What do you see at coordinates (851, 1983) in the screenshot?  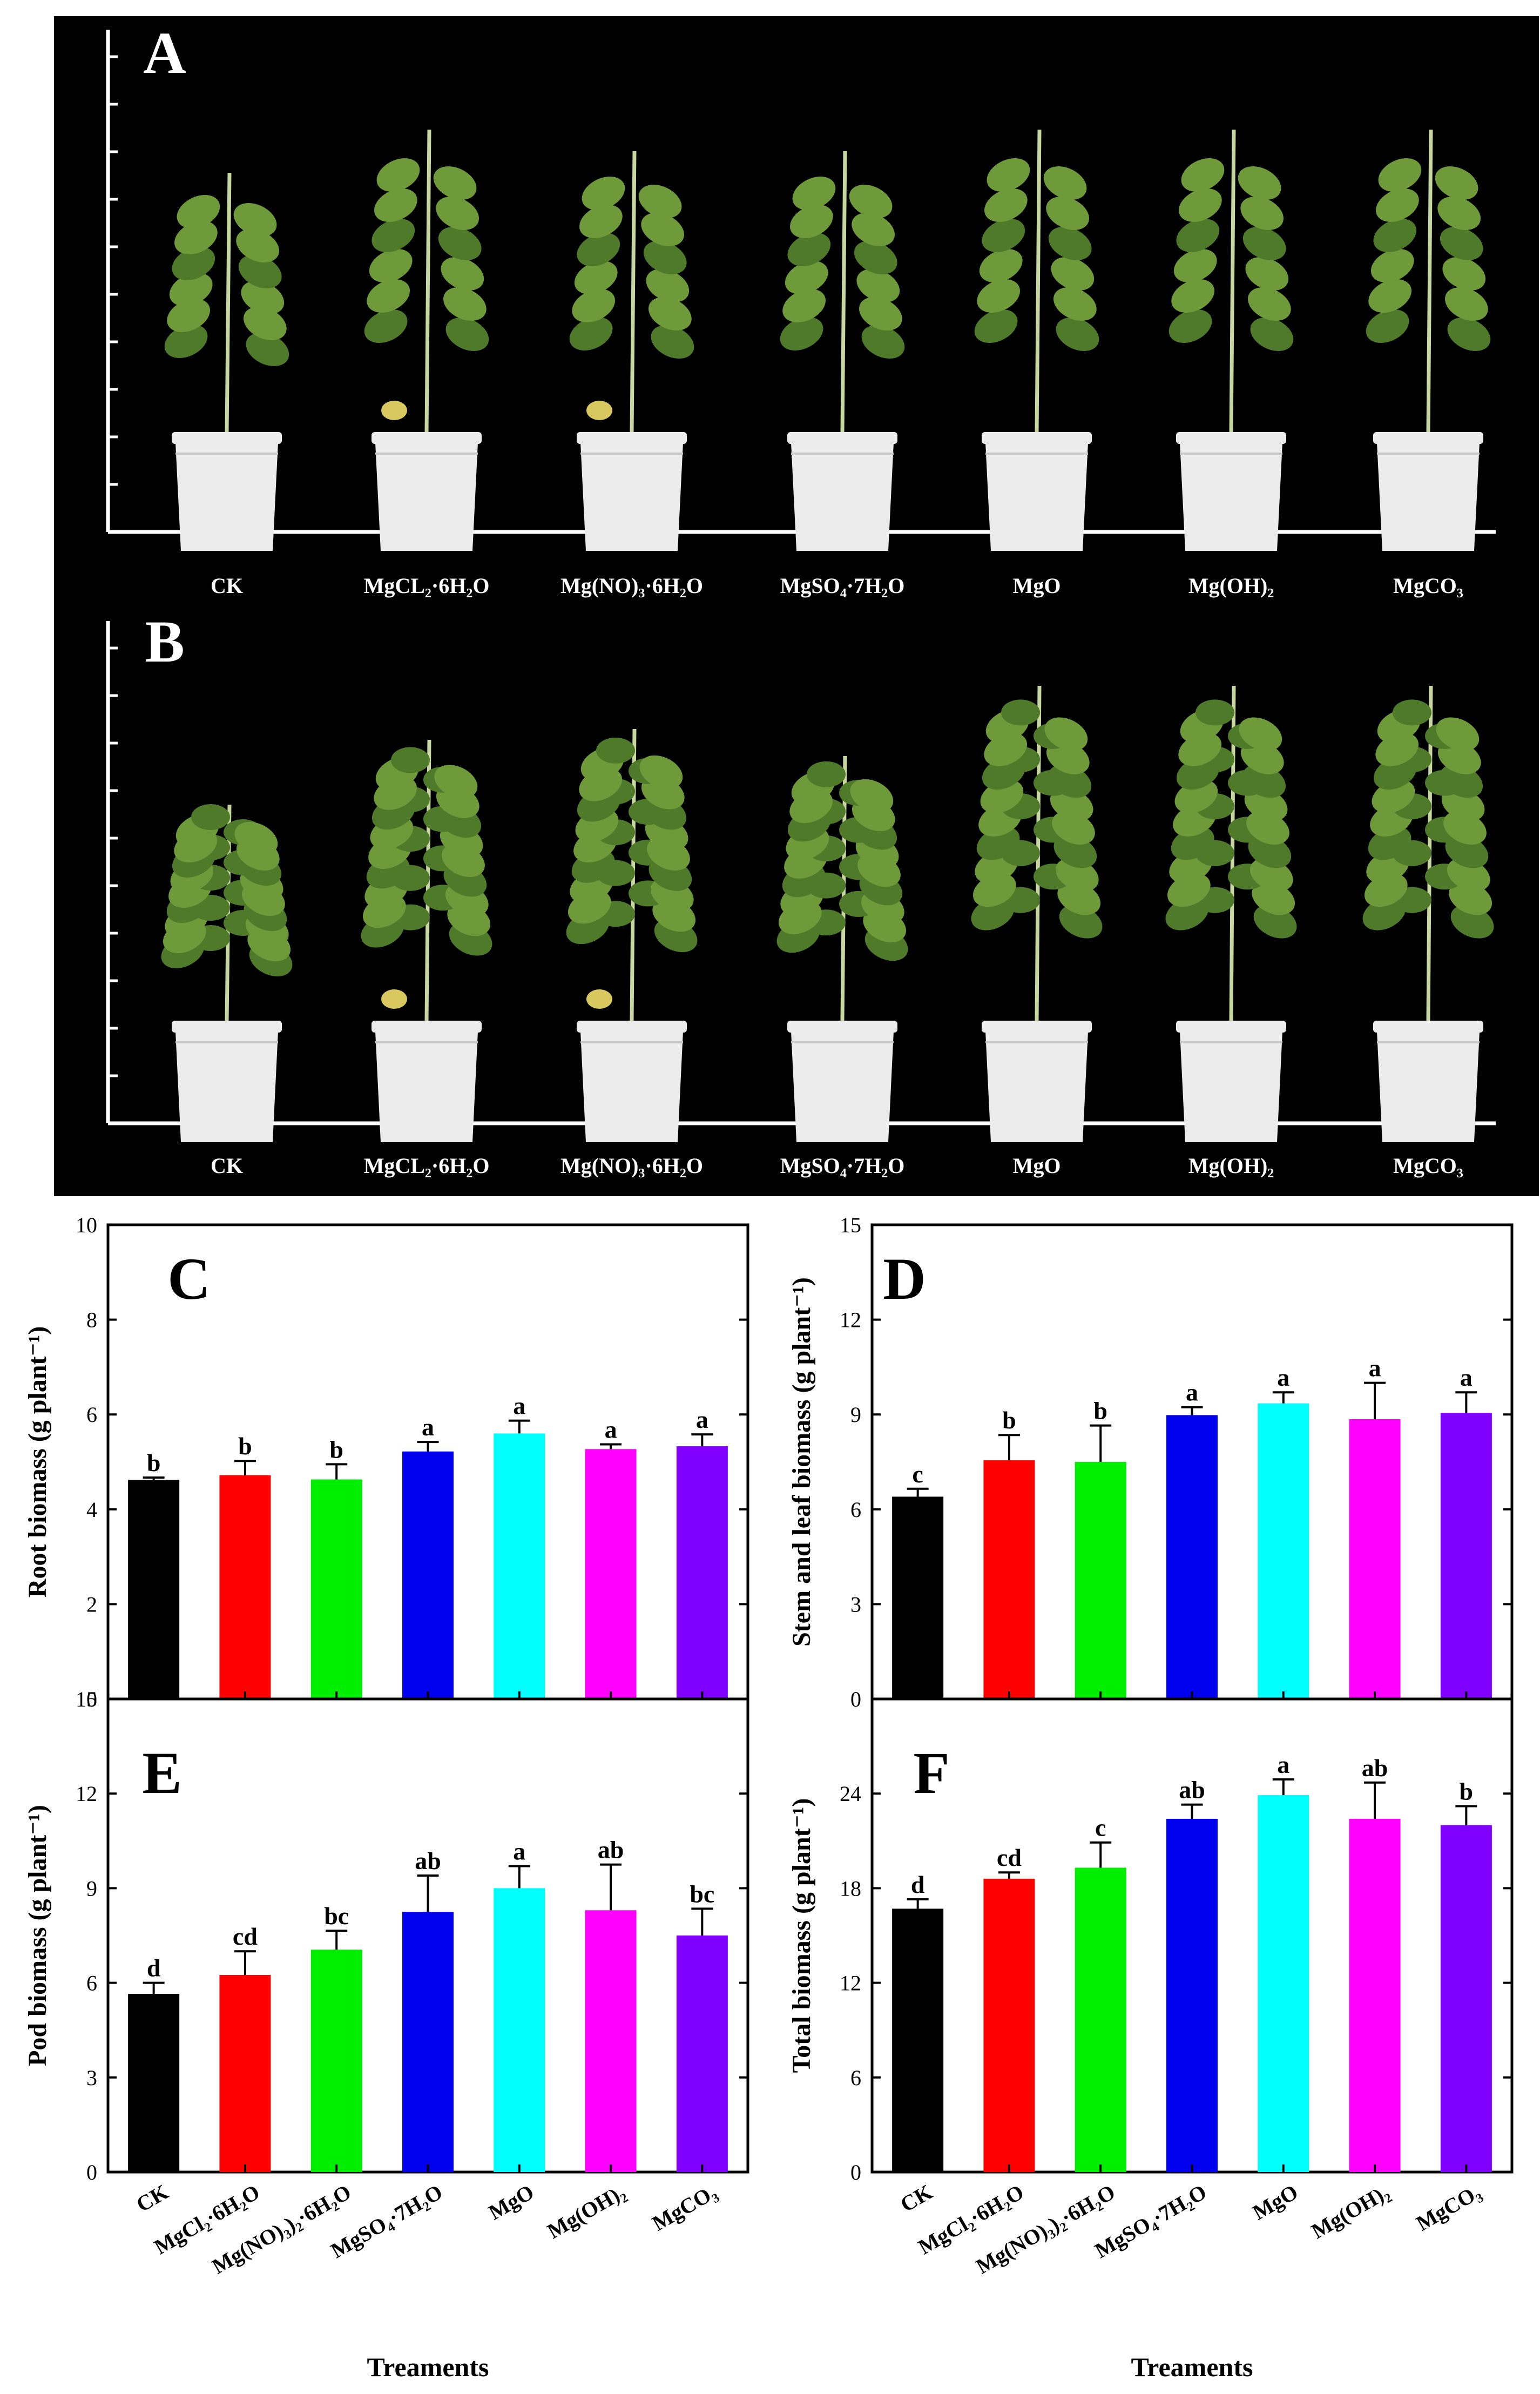 I see `y-tick-label: 12` at bounding box center [851, 1983].